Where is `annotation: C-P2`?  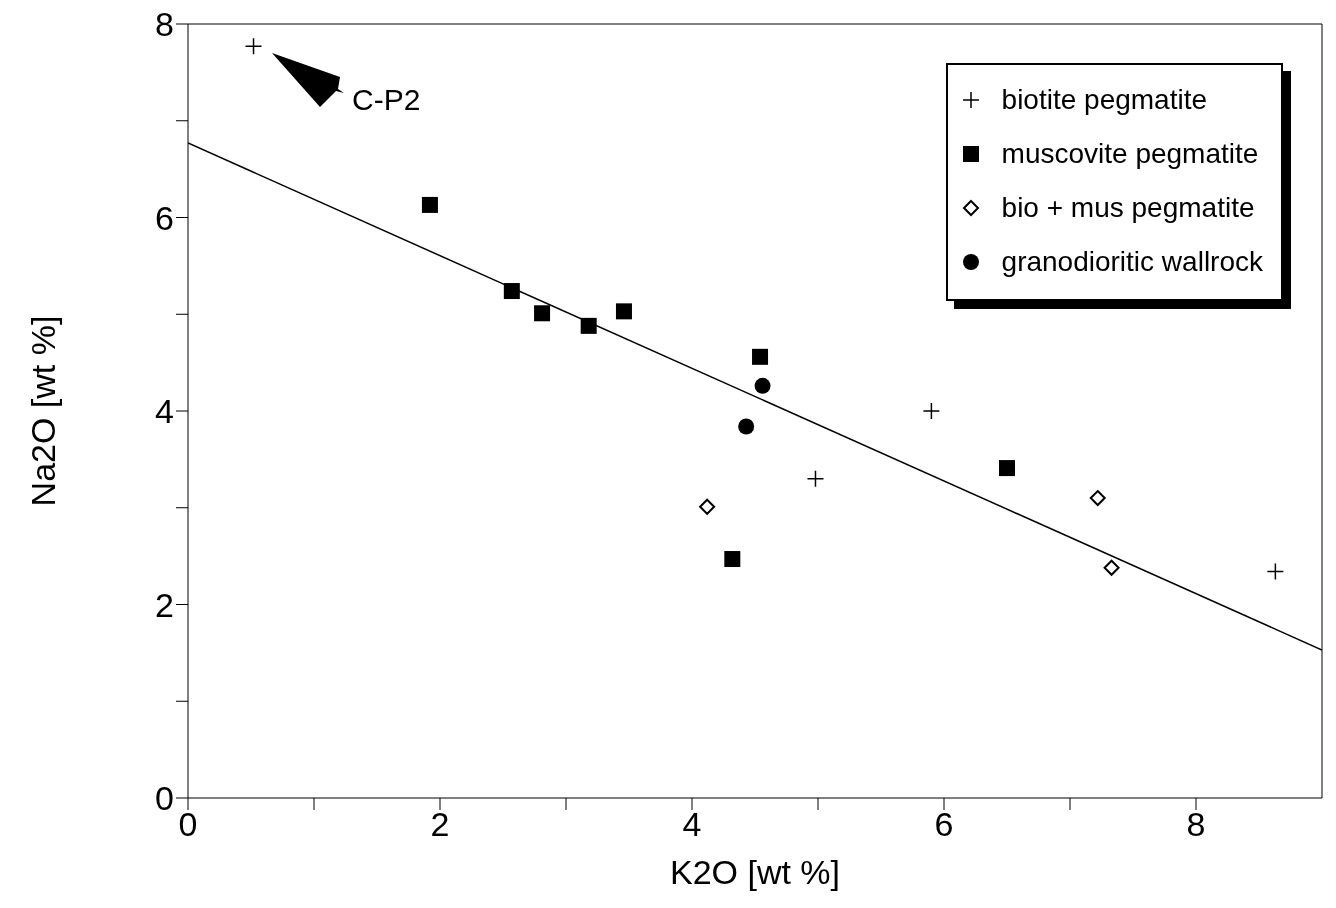 annotation: C-P2 is located at coordinates (386, 100).